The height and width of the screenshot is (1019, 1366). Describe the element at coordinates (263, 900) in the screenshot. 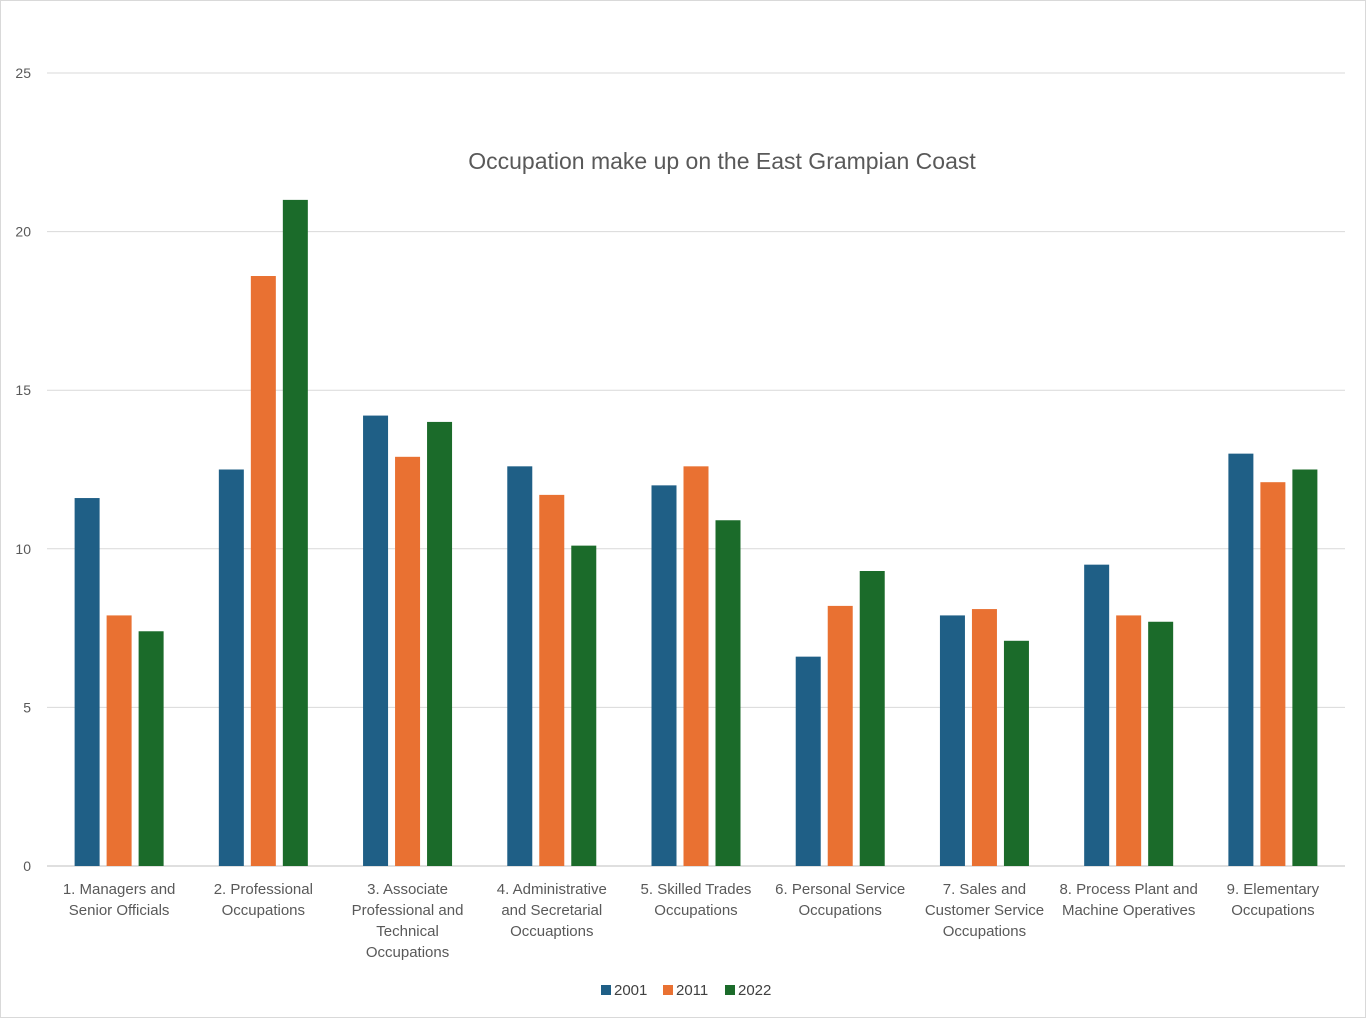

I see `category-label: 2. Professional Occupations` at that location.